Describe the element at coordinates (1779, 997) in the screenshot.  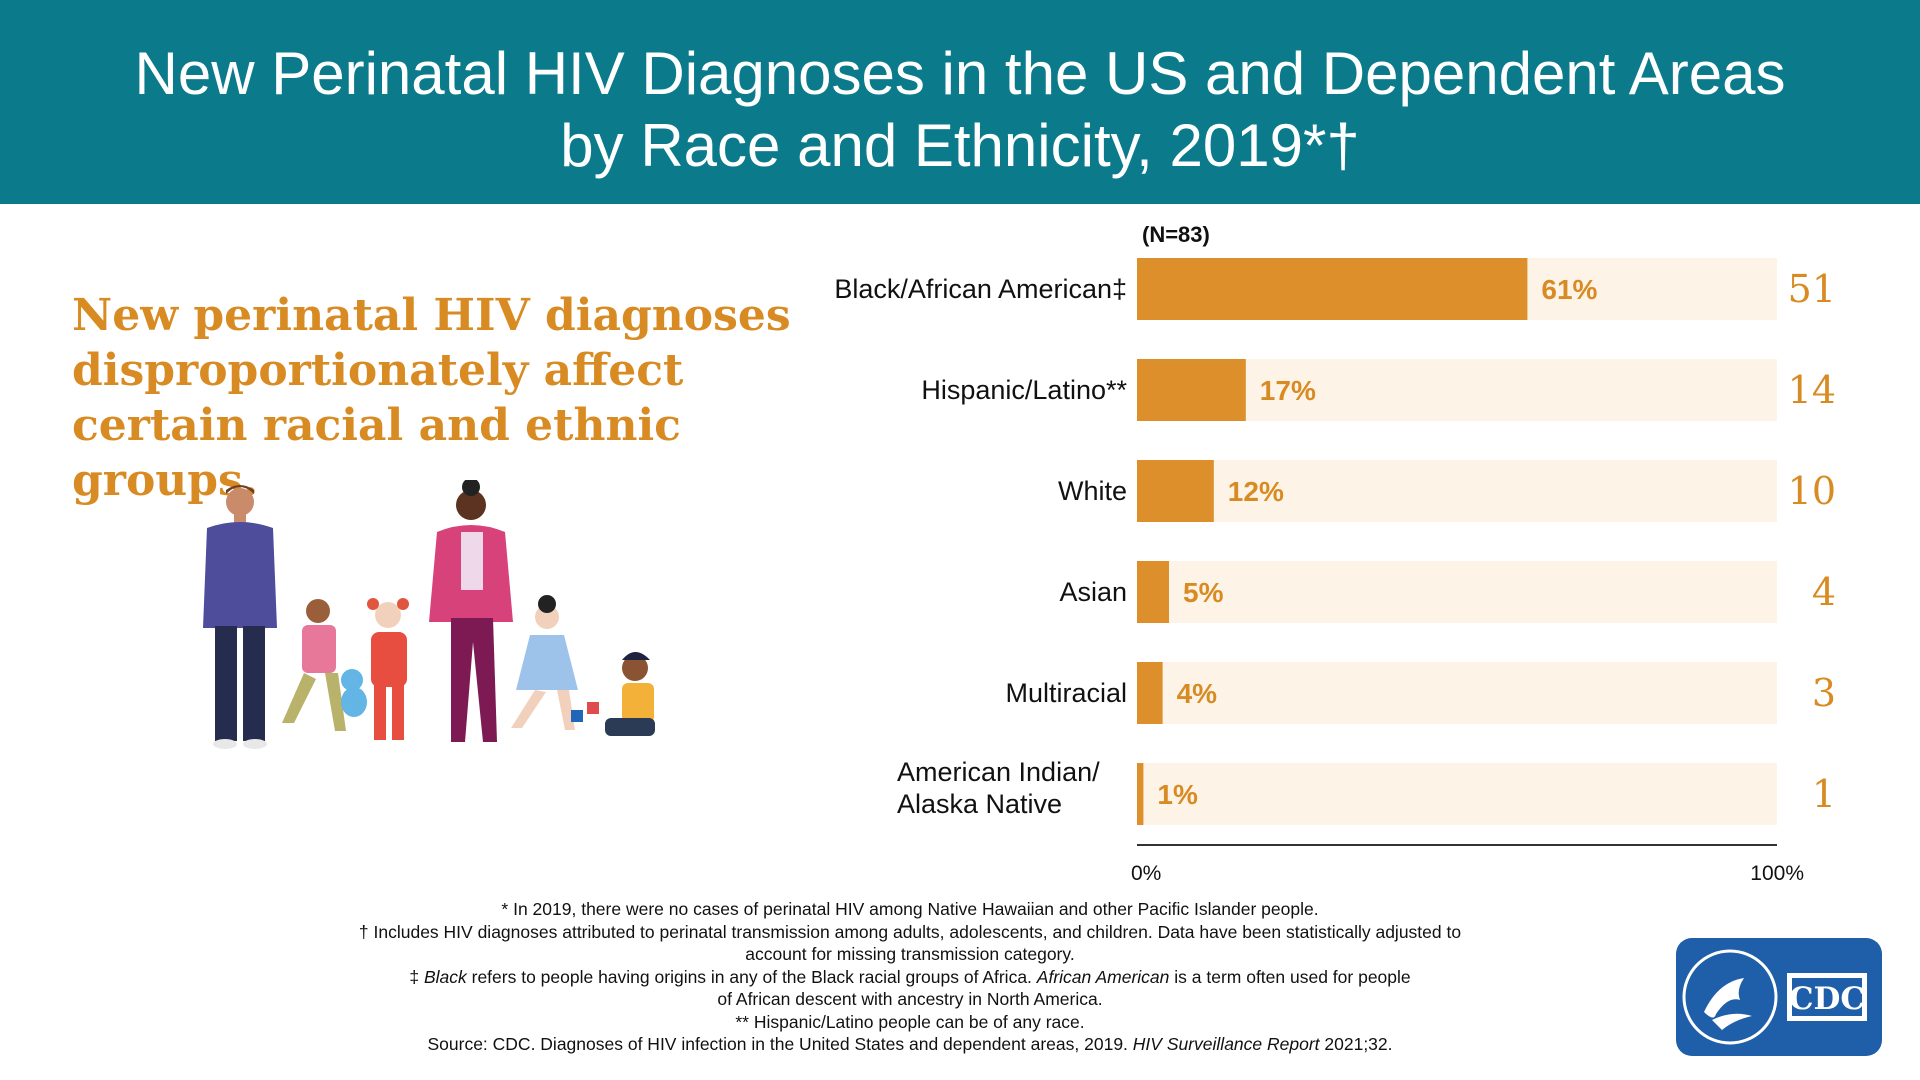
I see `cdc-logo: CDC` at that location.